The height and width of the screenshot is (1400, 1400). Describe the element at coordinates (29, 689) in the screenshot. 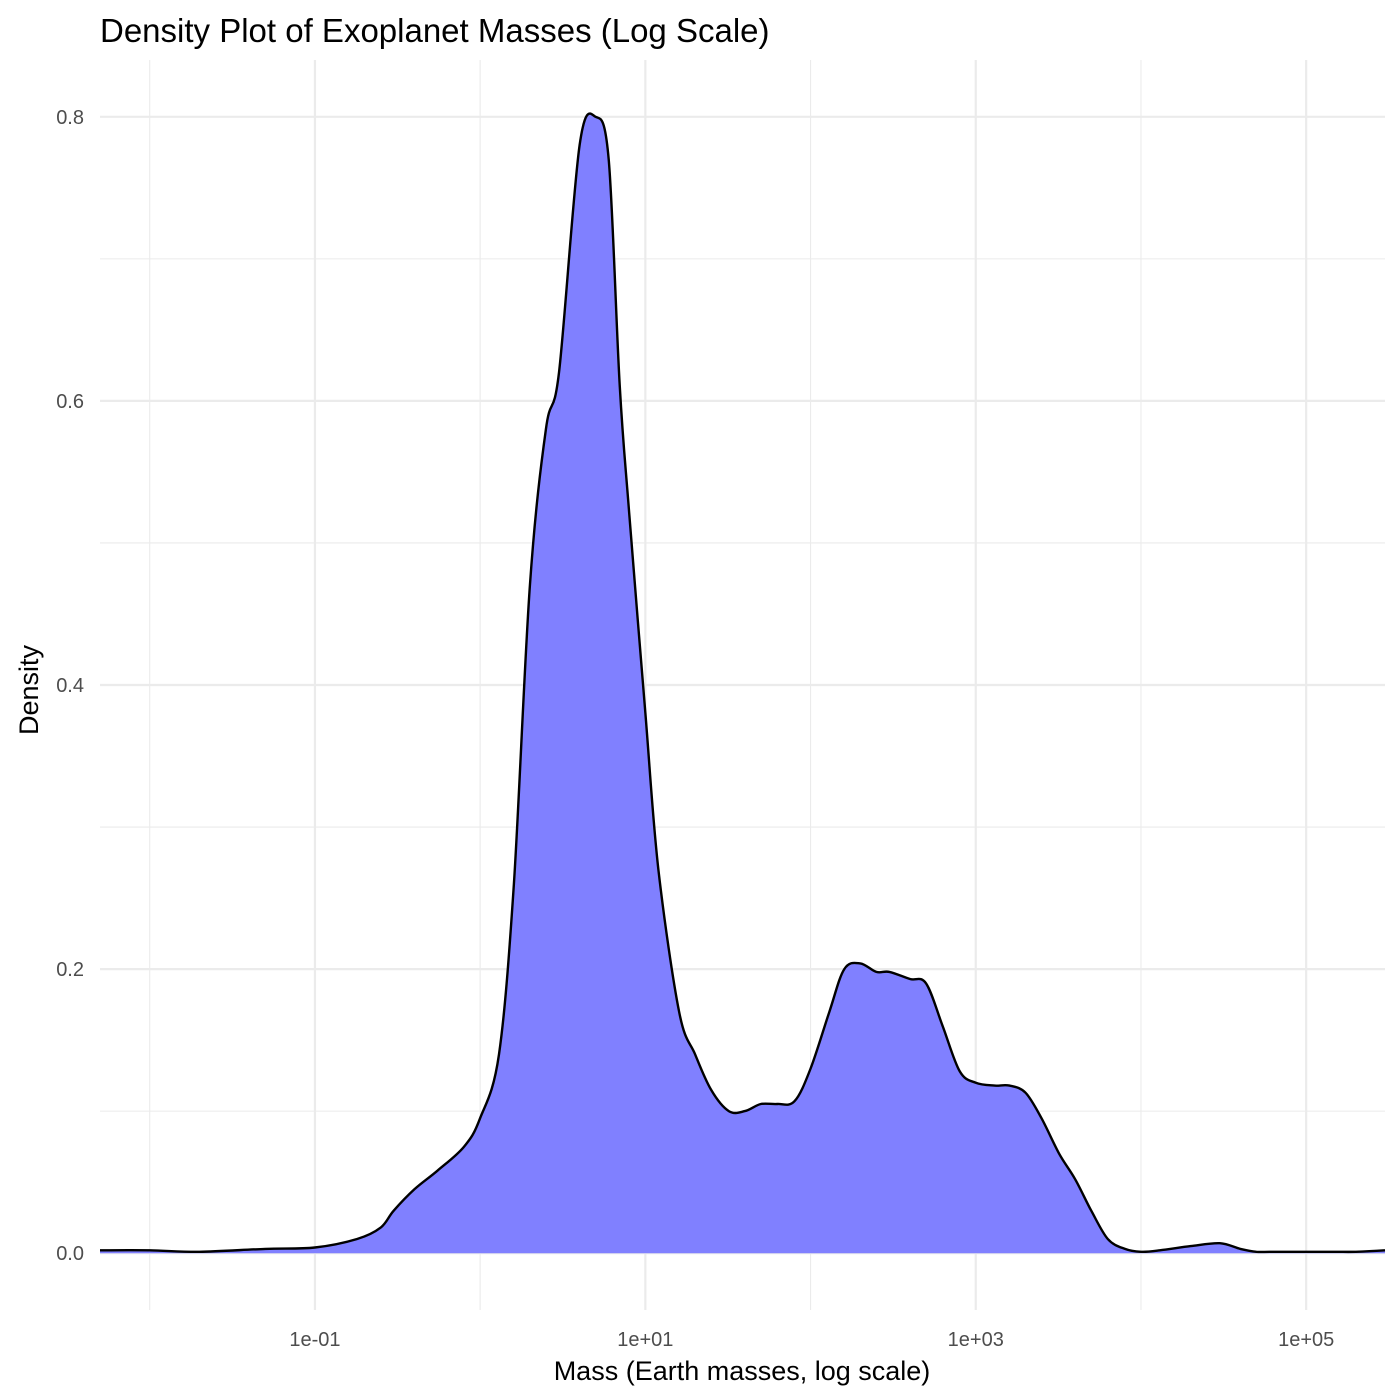

I see `y-axis-label: Density` at that location.